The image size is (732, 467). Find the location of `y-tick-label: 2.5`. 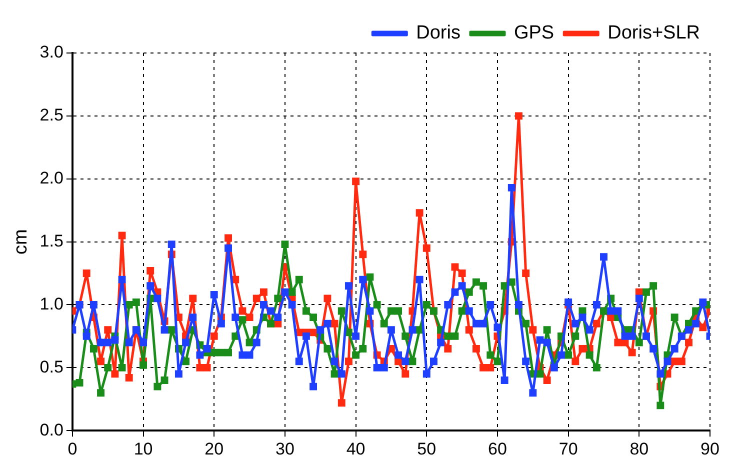

y-tick-label: 2.5 is located at coordinates (52, 115).